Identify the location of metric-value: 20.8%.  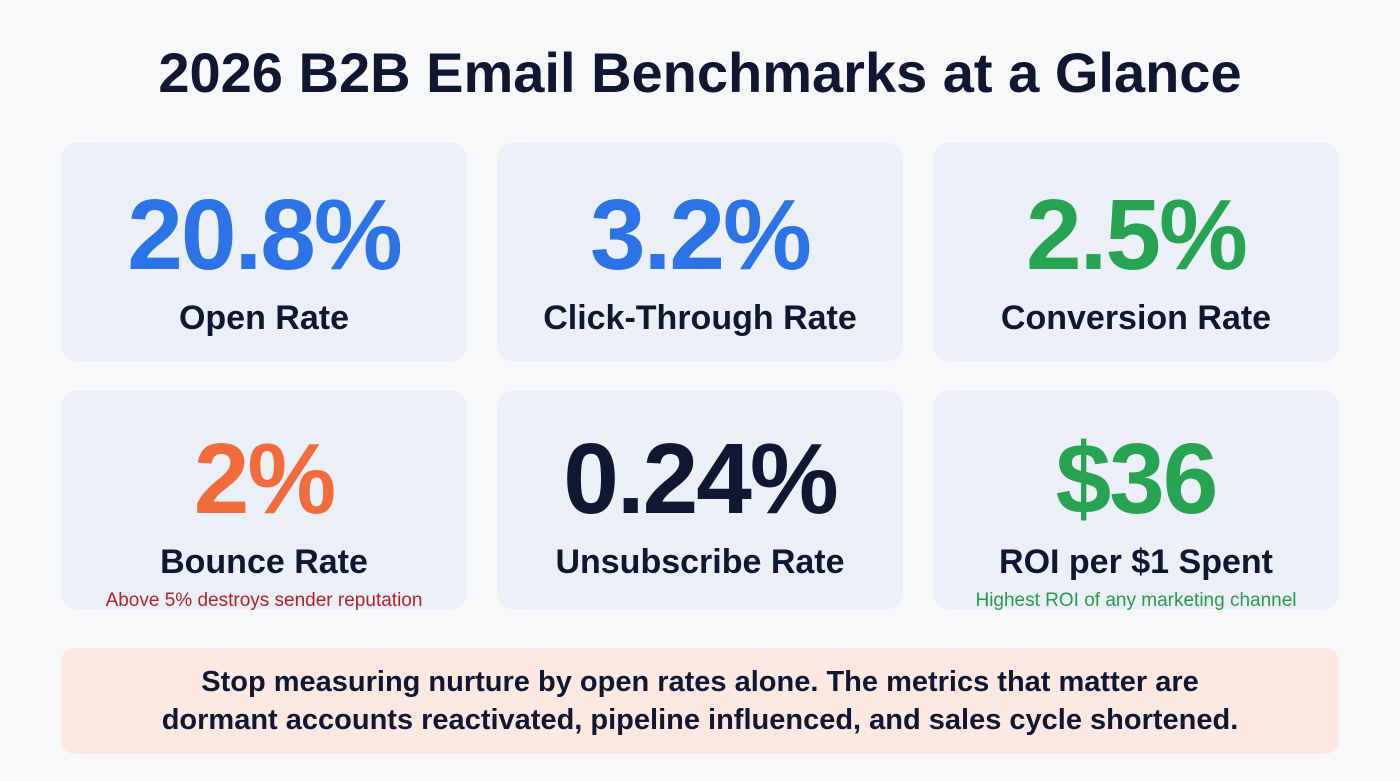
(265, 235).